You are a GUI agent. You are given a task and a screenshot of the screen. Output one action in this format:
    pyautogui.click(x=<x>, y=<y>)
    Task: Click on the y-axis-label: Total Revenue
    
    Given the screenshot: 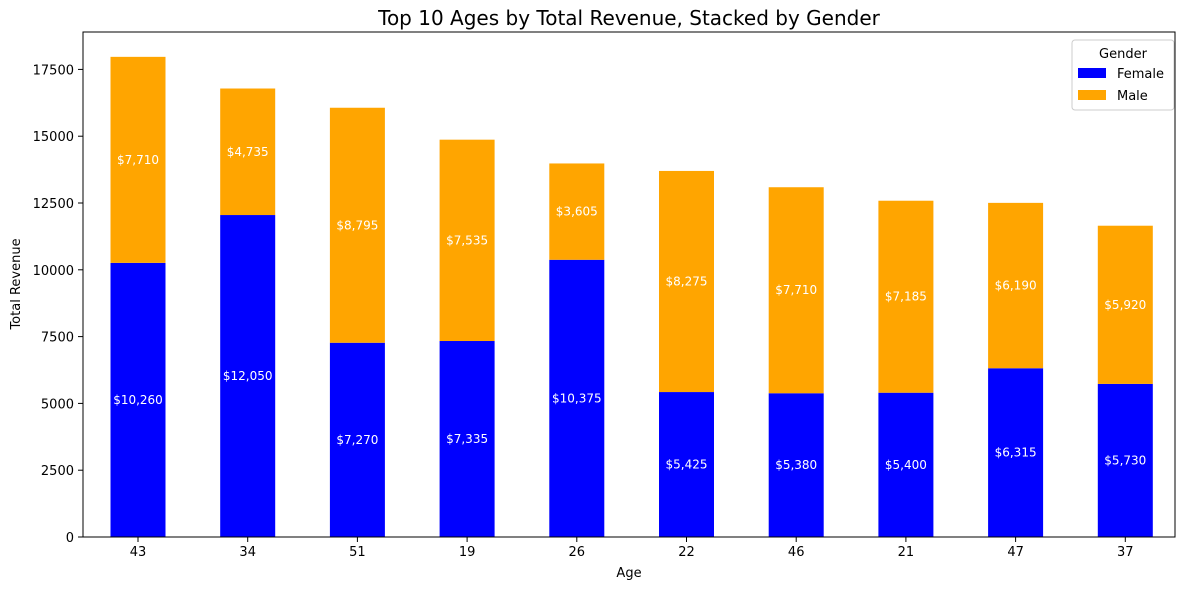 What is the action you would take?
    pyautogui.click(x=16, y=284)
    